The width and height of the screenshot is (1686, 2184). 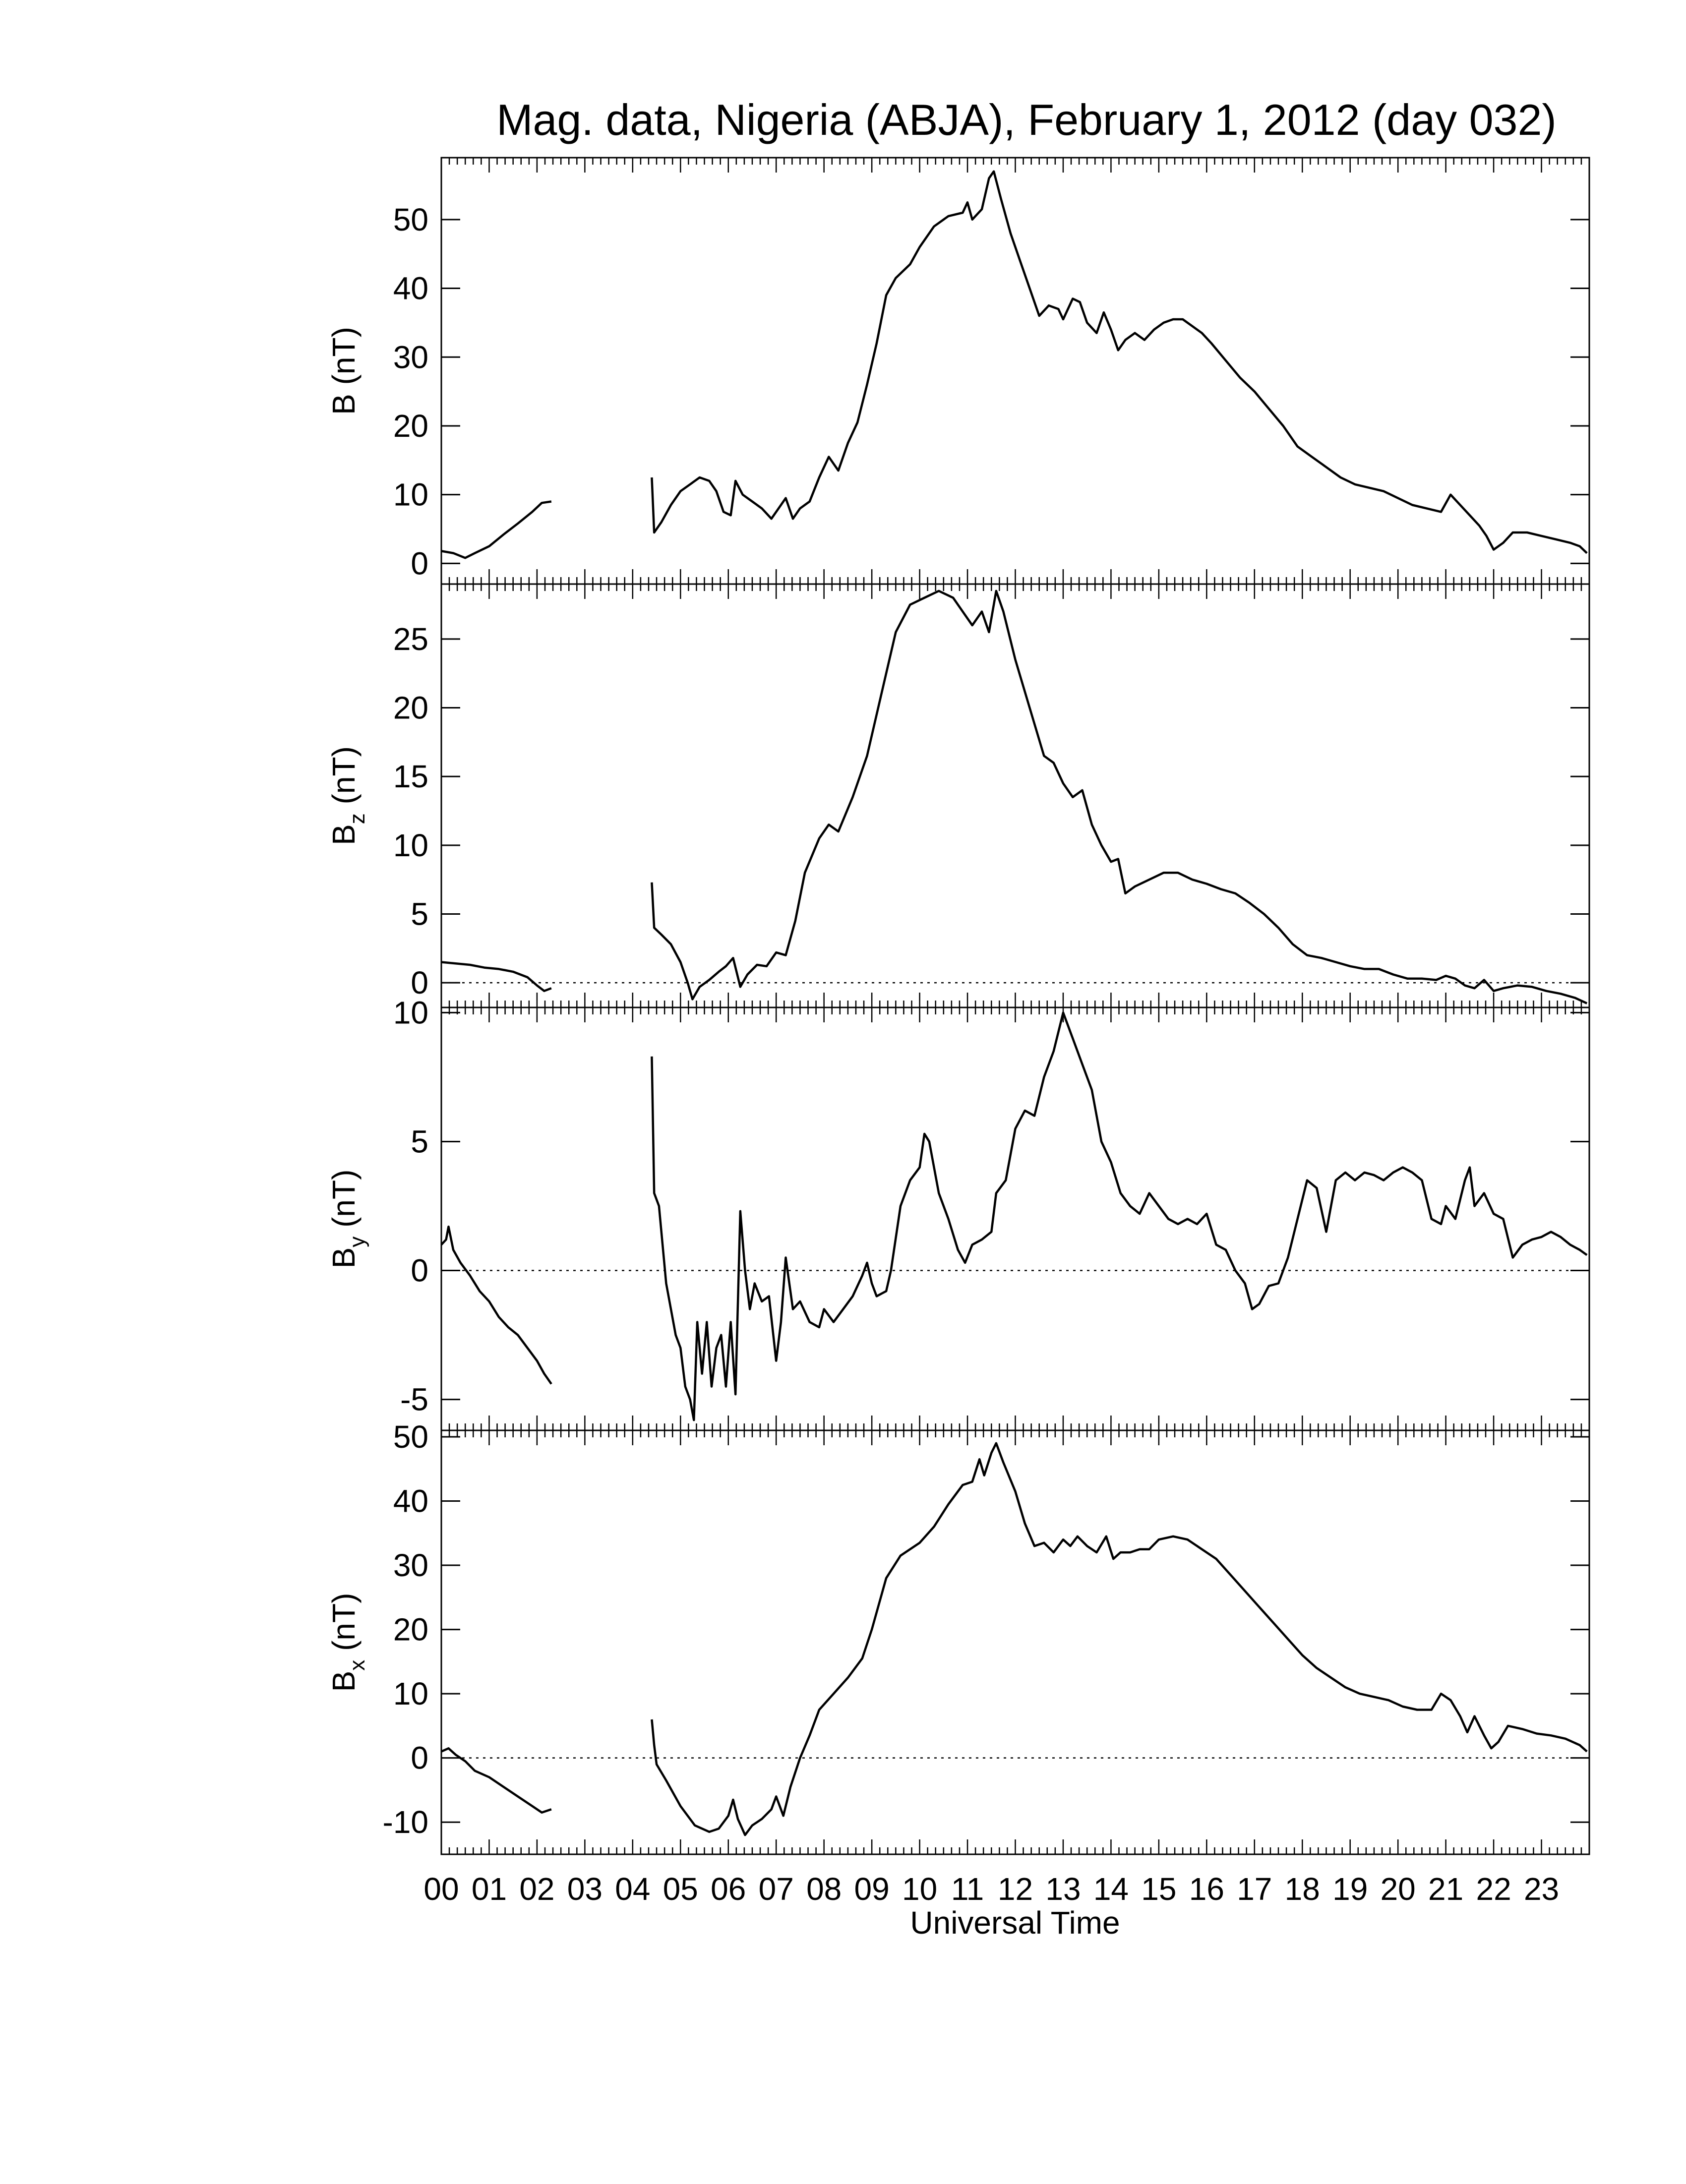 What do you see at coordinates (777, 1889) in the screenshot?
I see `x-tick-label: 07` at bounding box center [777, 1889].